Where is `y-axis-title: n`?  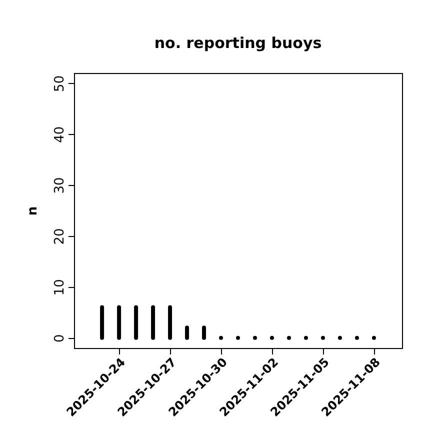 y-axis-title: n is located at coordinates (33, 211).